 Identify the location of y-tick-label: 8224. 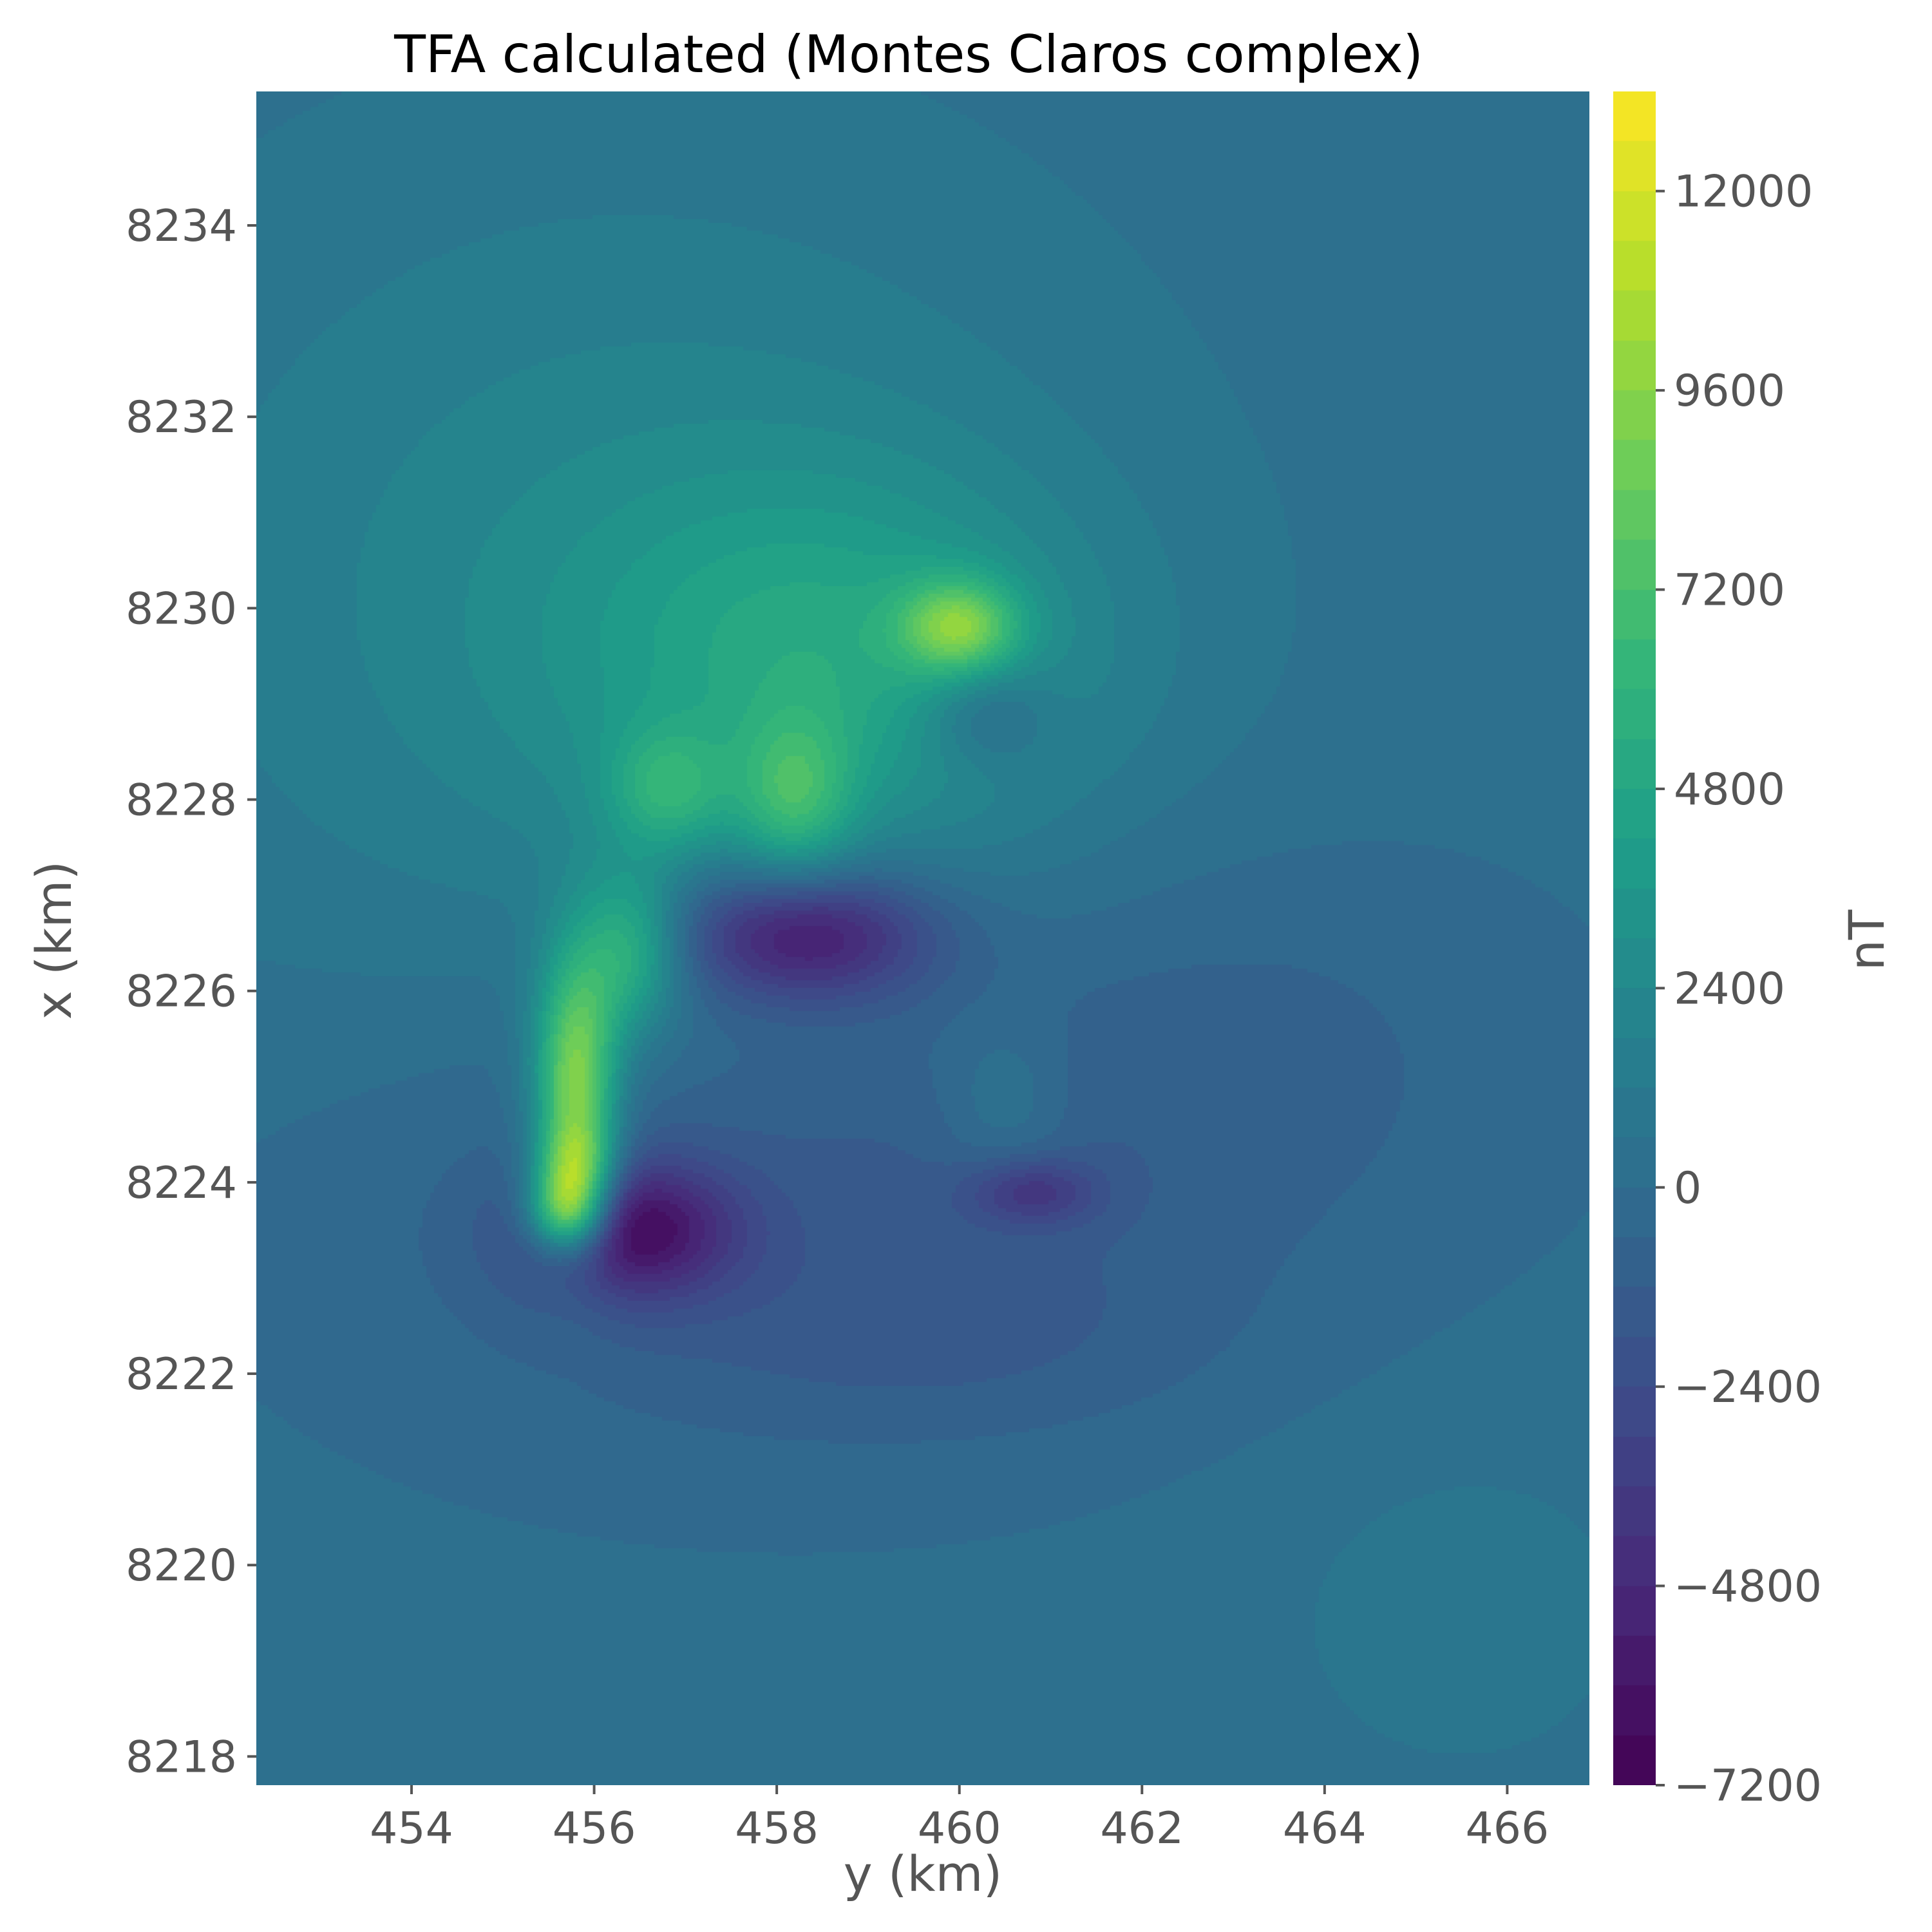
(182, 1183).